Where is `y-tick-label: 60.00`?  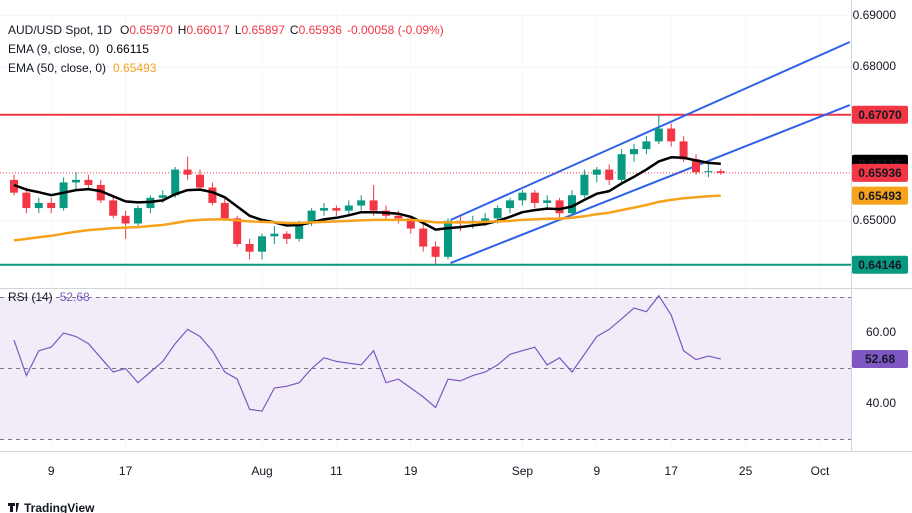
y-tick-label: 60.00 is located at coordinates (881, 332).